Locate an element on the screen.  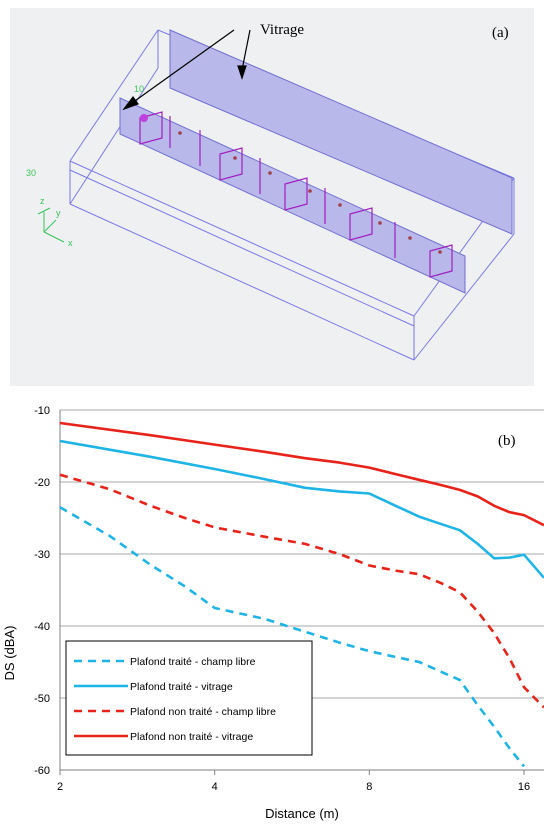
panel-b-label: (b) is located at coordinates (507, 441).